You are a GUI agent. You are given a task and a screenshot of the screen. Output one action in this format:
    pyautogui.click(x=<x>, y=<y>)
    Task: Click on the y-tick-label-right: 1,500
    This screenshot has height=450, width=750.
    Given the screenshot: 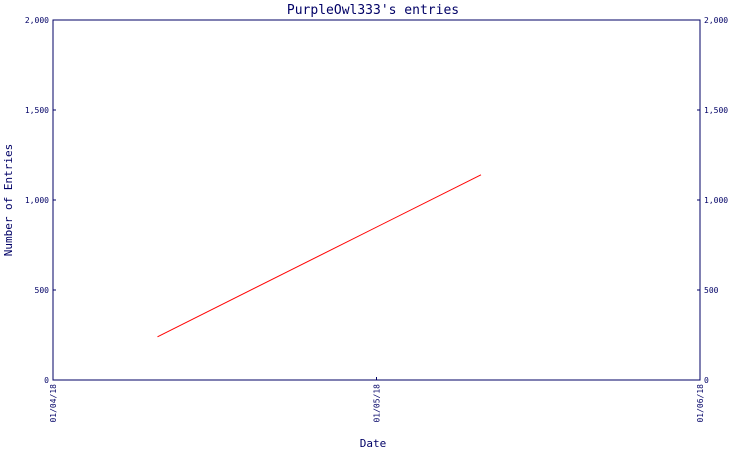 What is the action you would take?
    pyautogui.click(x=716, y=110)
    